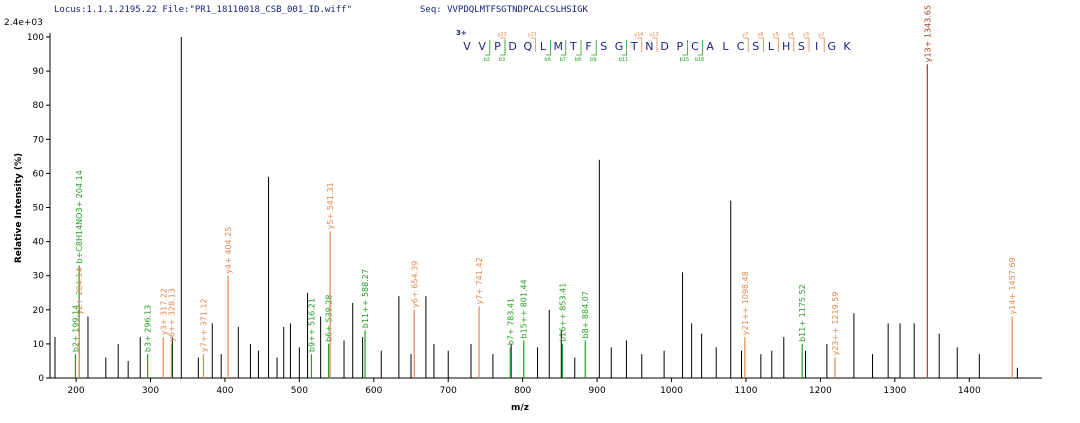 The image size is (1080, 423). What do you see at coordinates (330, 205) in the screenshot?
I see `peak-label: y5+ 541.31` at bounding box center [330, 205].